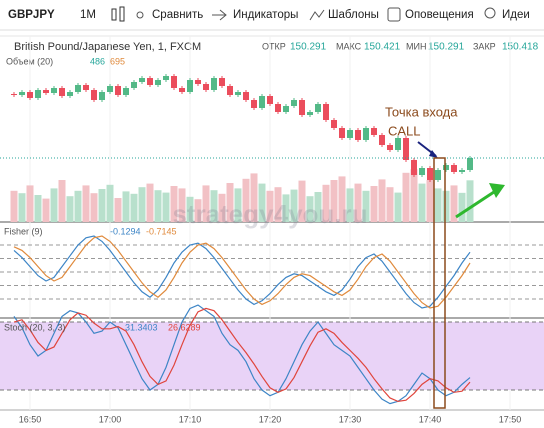 This screenshot has width=544, height=428. What do you see at coordinates (516, 15) in the screenshot?
I see `ideas-button: Идеи` at bounding box center [516, 15].